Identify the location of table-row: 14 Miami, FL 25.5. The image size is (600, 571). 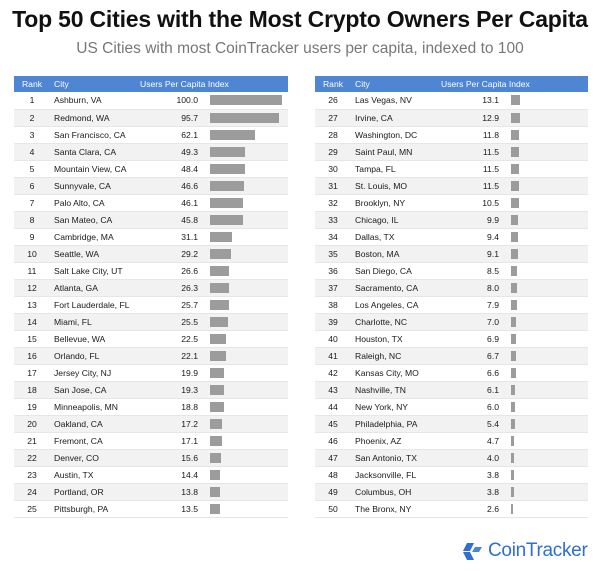
(151, 322).